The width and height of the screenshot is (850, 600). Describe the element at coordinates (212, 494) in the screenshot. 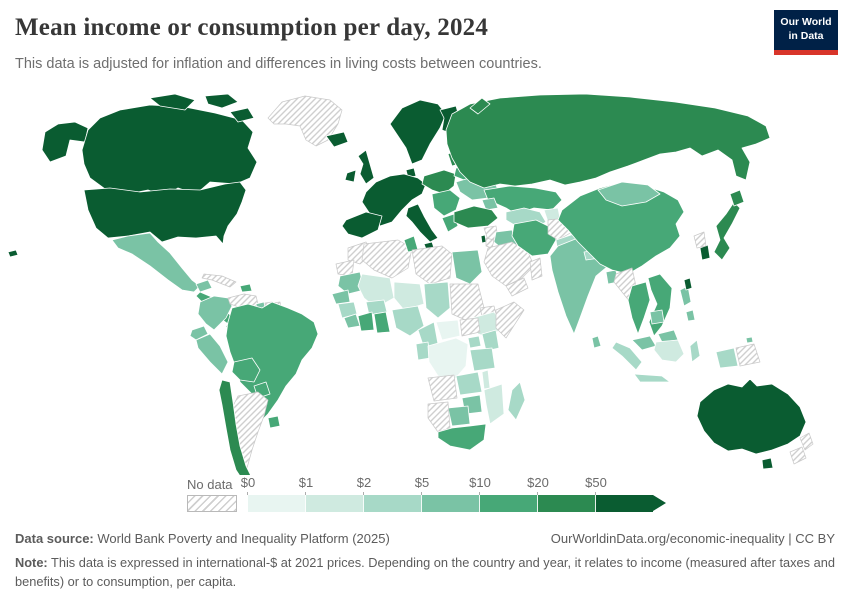

I see `legend-no-data: No data` at that location.